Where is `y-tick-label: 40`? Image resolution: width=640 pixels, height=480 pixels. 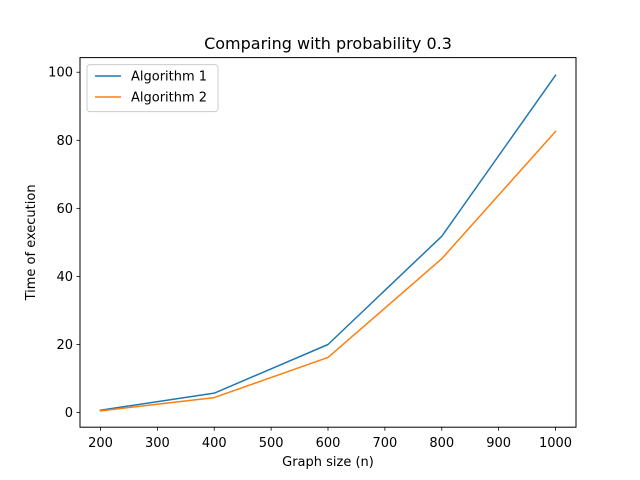 y-tick-label: 40 is located at coordinates (64, 277).